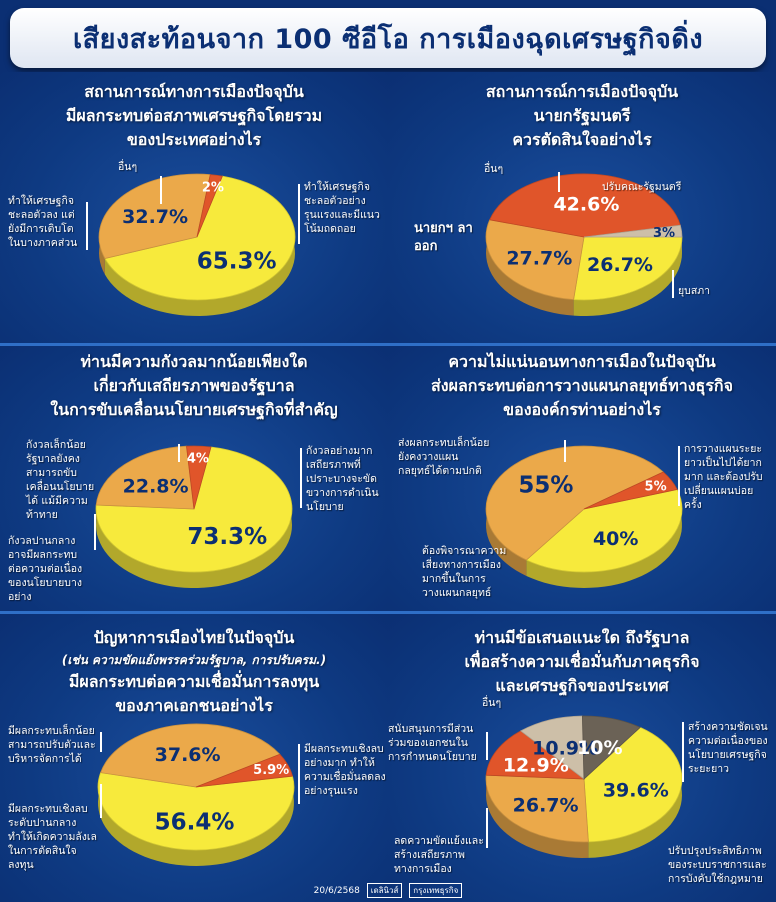  Describe the element at coordinates (620, 265) in the screenshot. I see `pie-value-label: 26.7%` at that location.